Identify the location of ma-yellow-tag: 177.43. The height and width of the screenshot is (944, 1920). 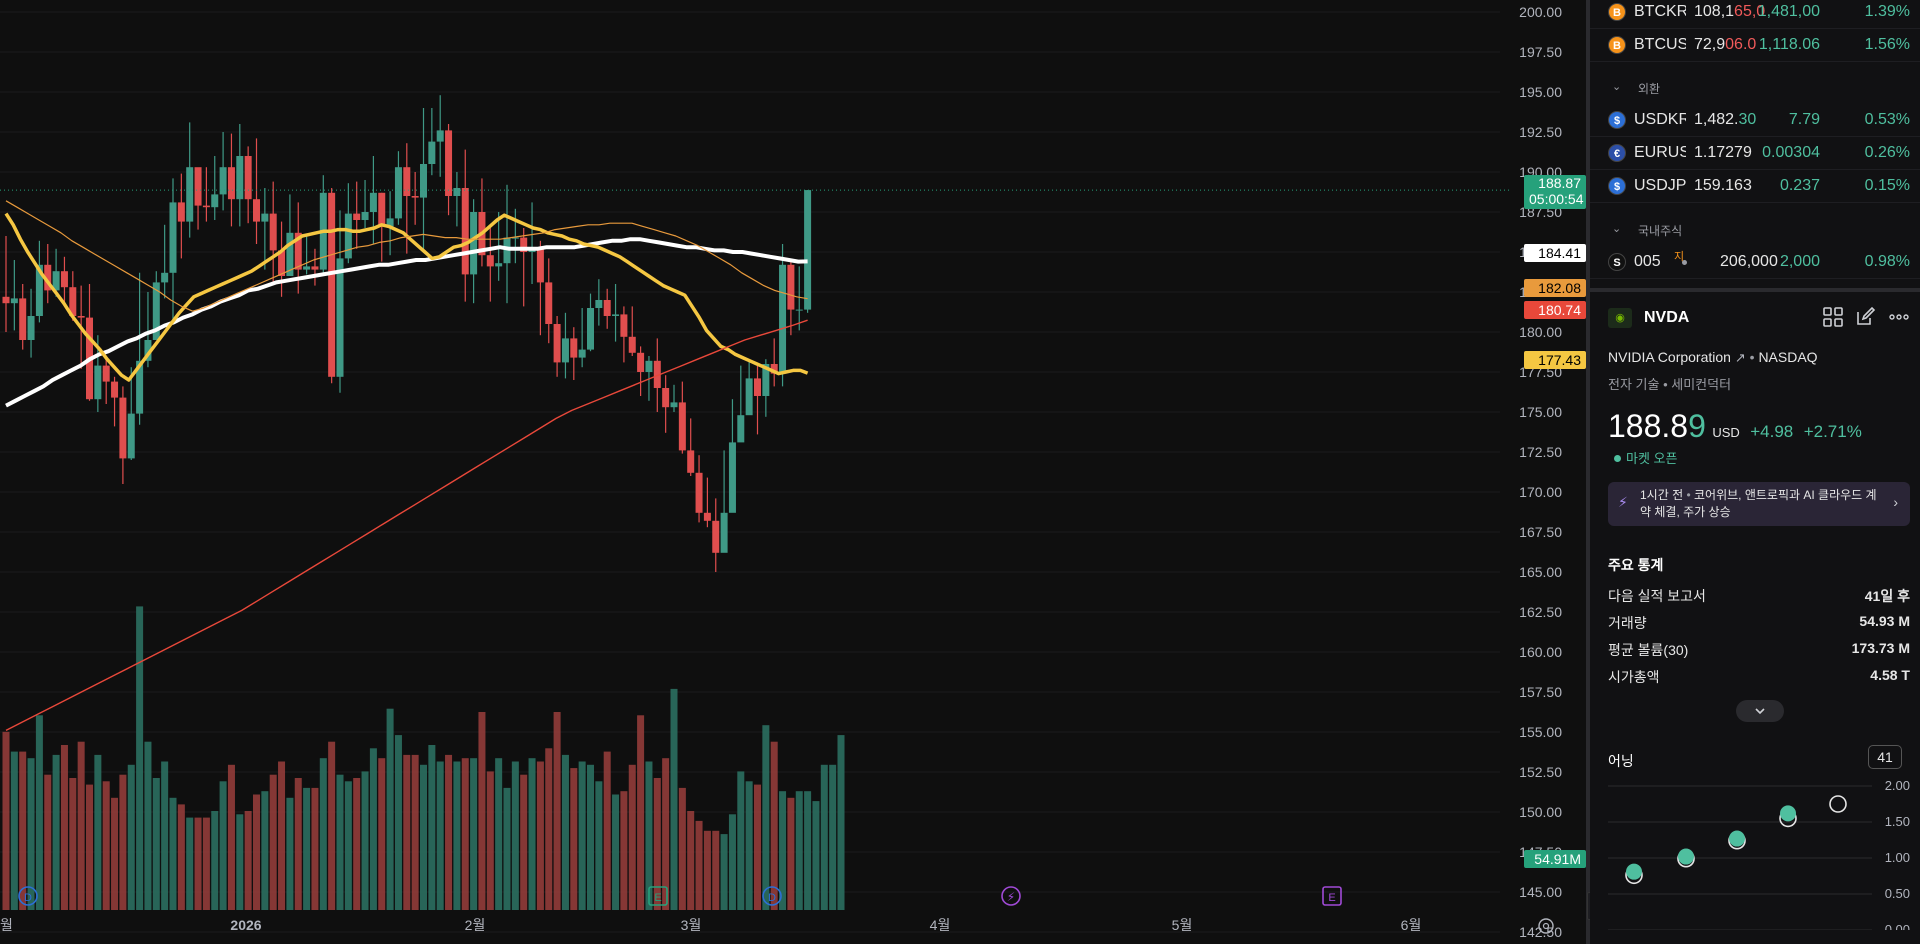
(1555, 360).